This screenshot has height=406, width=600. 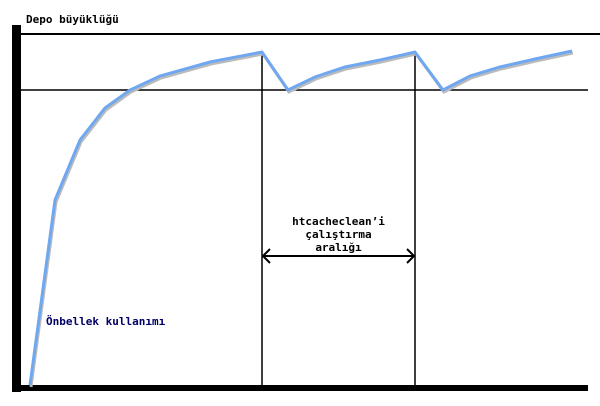 I want to click on interval-label-line: aralığı, so click(x=338, y=247).